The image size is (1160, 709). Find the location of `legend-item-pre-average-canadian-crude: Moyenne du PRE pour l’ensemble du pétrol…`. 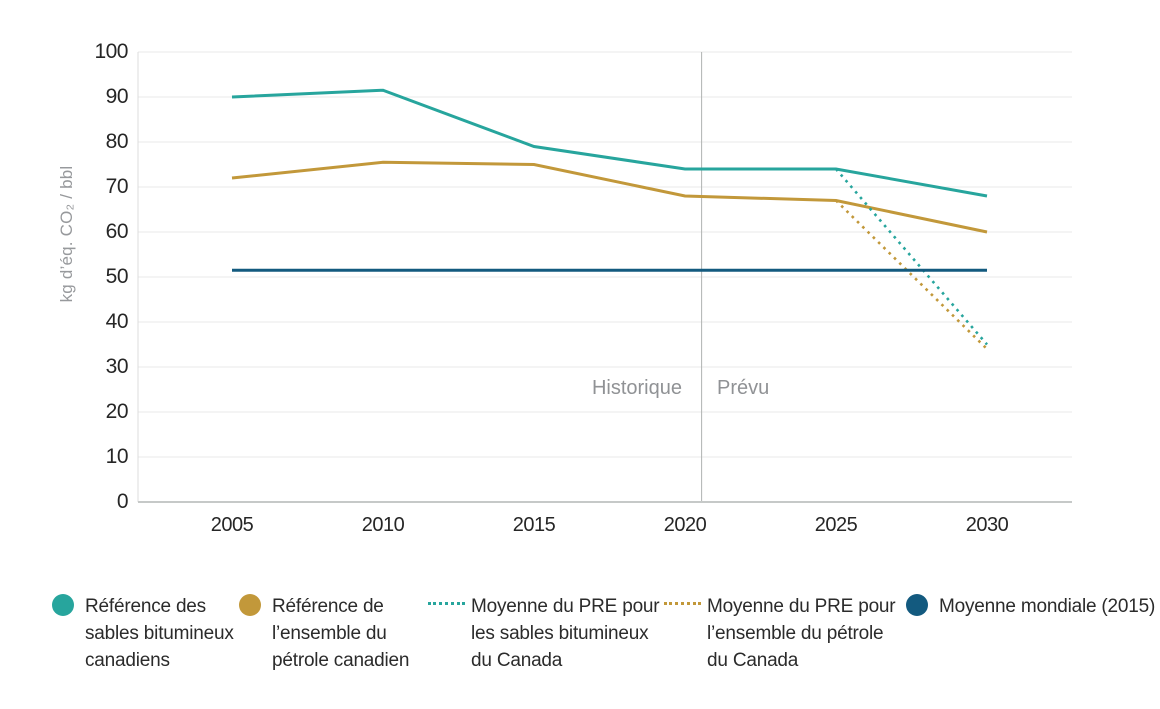

legend-item-pre-average-canadian-crude: Moyenne du PRE pour l’ensemble du pétrol… is located at coordinates (780, 633).